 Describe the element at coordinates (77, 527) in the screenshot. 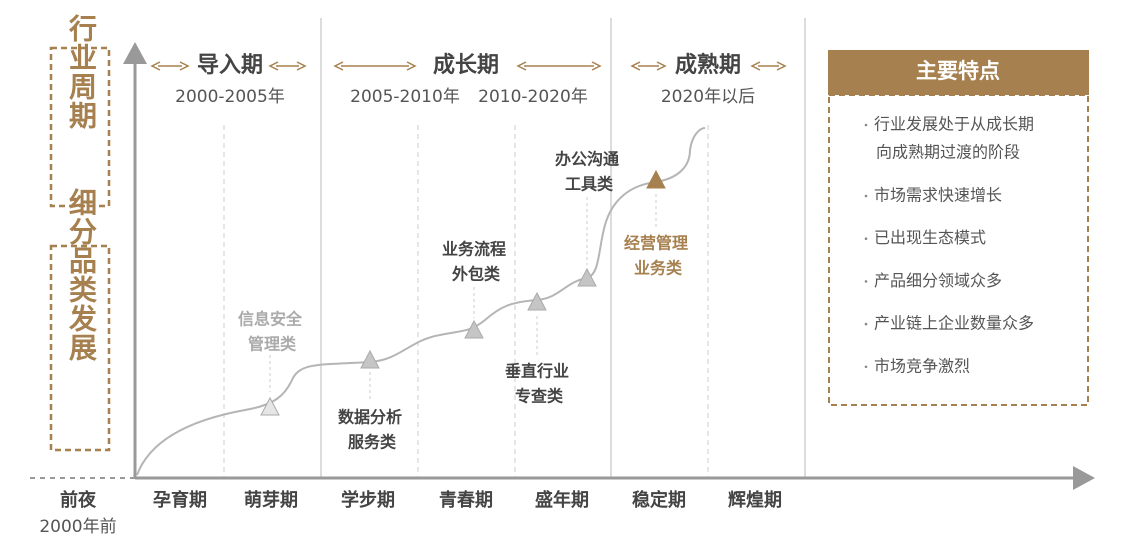

I see `pre-period: 2000年前` at that location.